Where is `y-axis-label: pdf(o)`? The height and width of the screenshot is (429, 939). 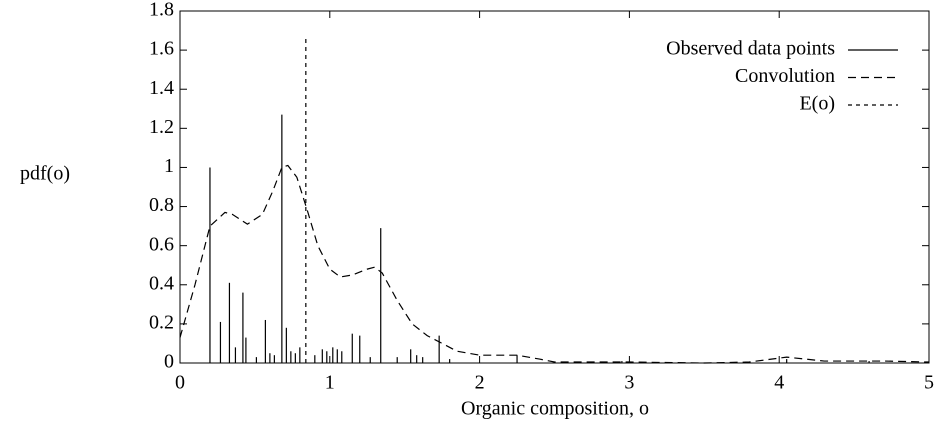
y-axis-label: pdf(o) is located at coordinates (45, 174).